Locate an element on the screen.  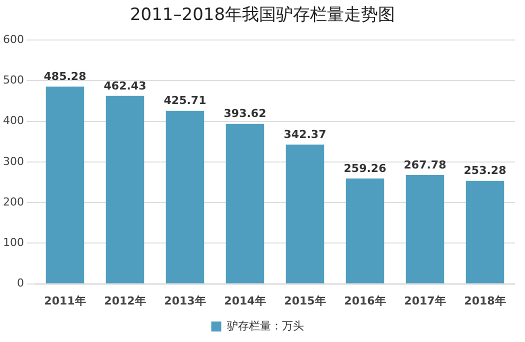
chart-title: 2011–2018年我国驴存栏量走势图 is located at coordinates (262, 15).